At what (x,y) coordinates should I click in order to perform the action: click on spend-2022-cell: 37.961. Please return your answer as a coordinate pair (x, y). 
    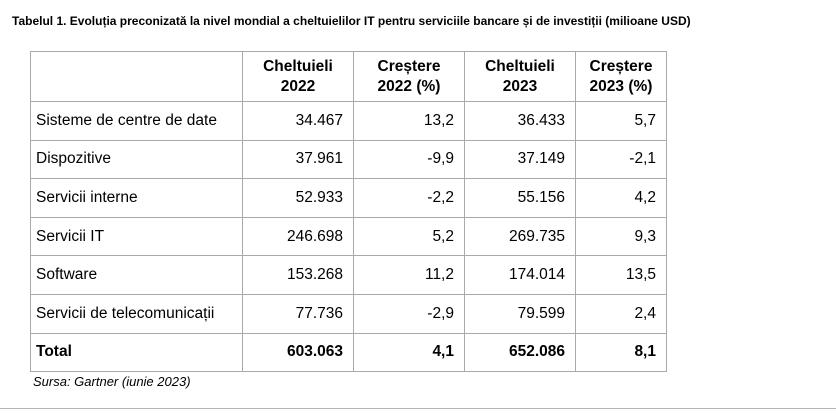
    Looking at the image, I should click on (298, 159).